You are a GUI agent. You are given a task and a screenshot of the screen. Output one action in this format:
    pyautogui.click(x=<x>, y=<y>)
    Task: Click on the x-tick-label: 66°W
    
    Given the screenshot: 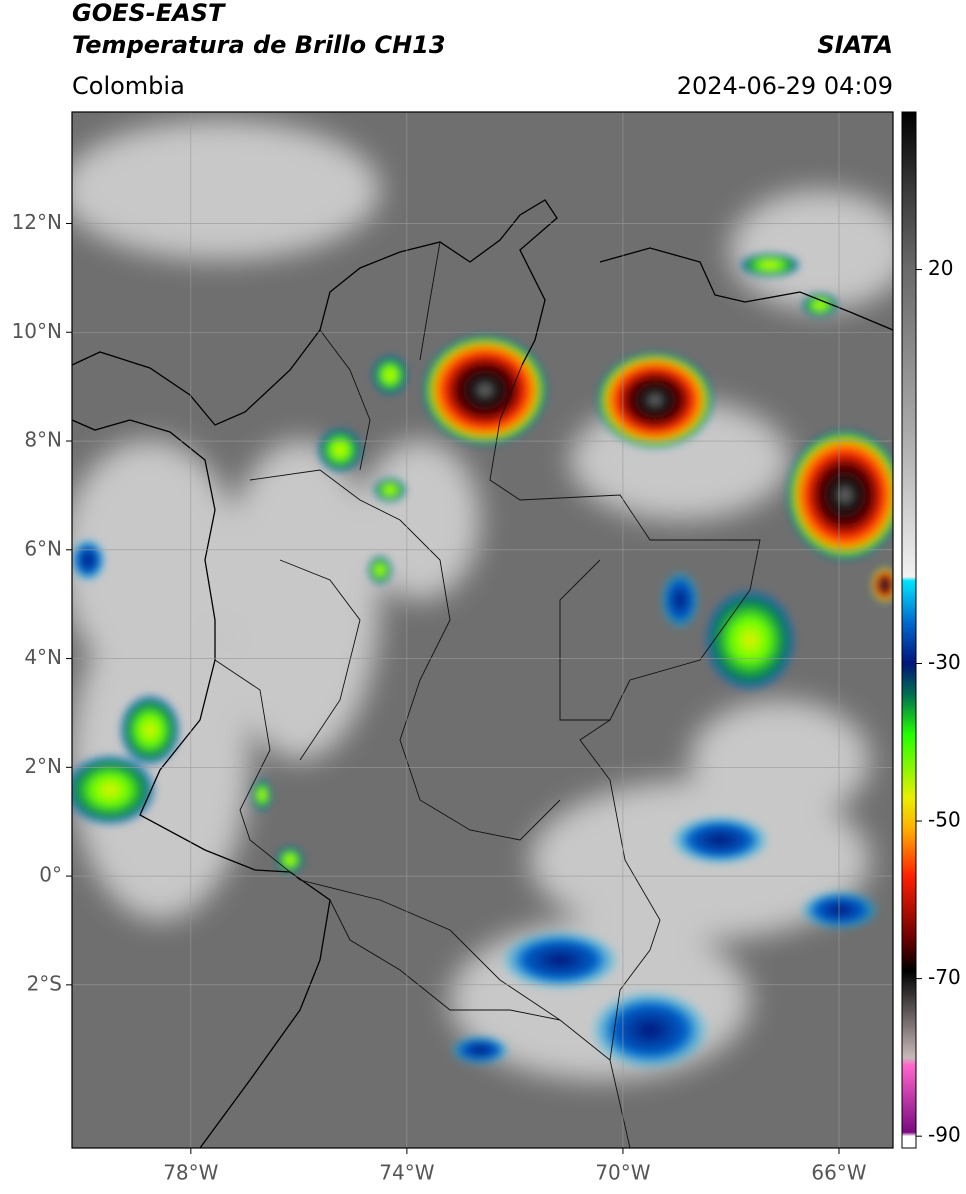 What is the action you would take?
    pyautogui.click(x=838, y=1173)
    